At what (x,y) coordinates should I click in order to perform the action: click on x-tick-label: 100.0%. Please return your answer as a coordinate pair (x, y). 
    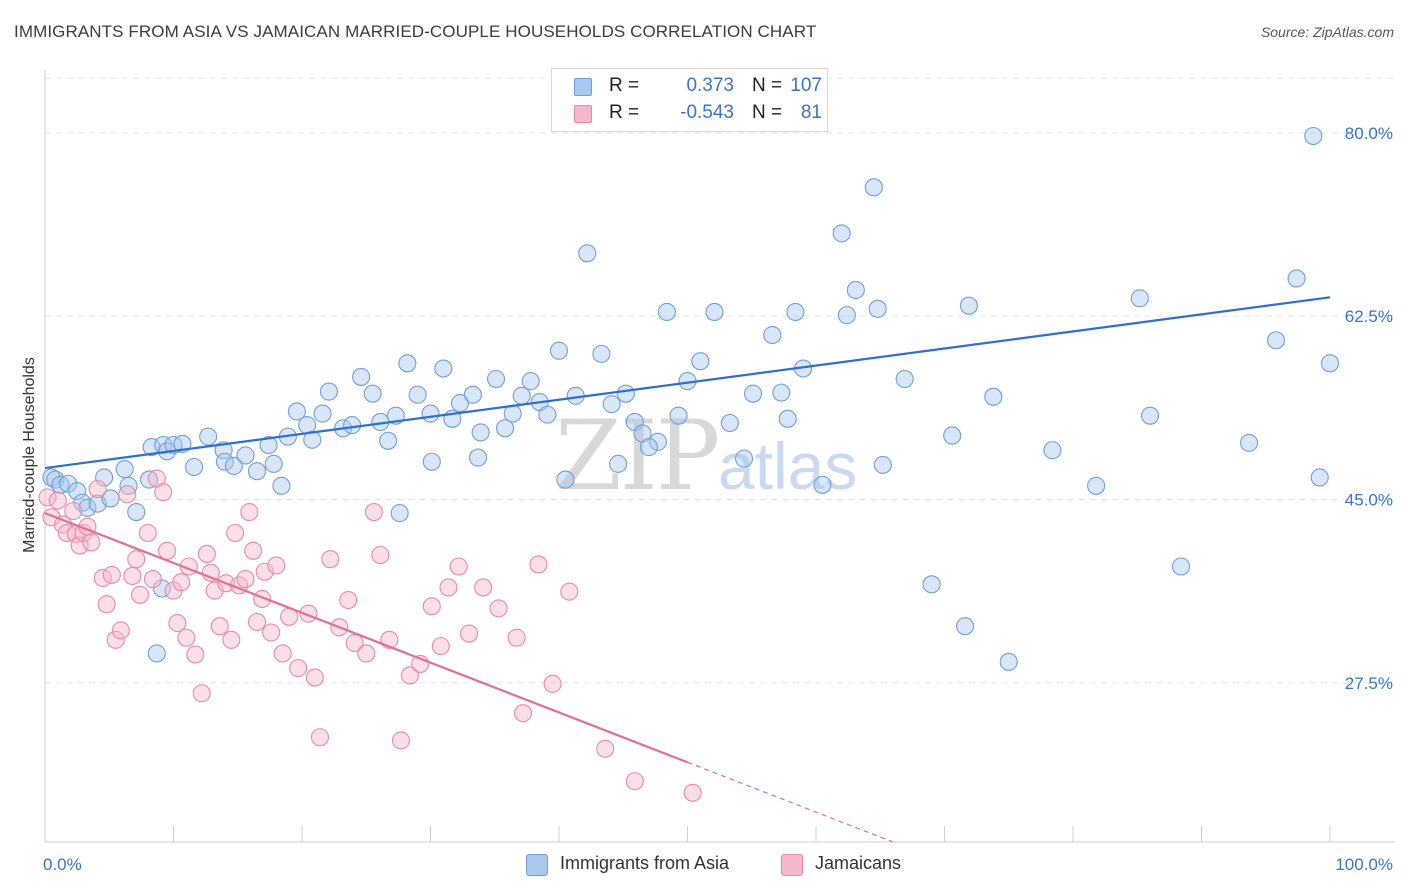
    Looking at the image, I should click on (1364, 864).